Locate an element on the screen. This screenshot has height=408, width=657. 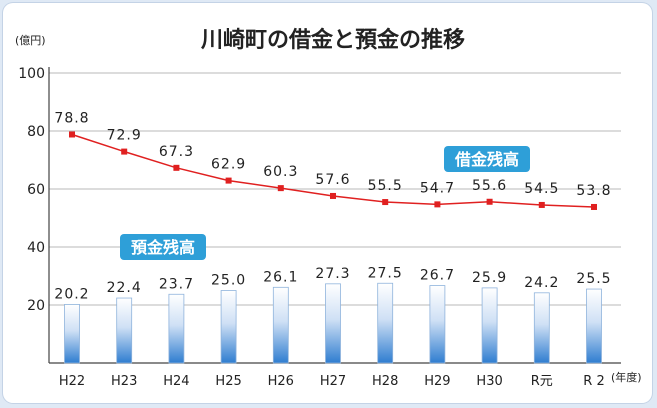
x-tick-label: R 2 is located at coordinates (593, 381).